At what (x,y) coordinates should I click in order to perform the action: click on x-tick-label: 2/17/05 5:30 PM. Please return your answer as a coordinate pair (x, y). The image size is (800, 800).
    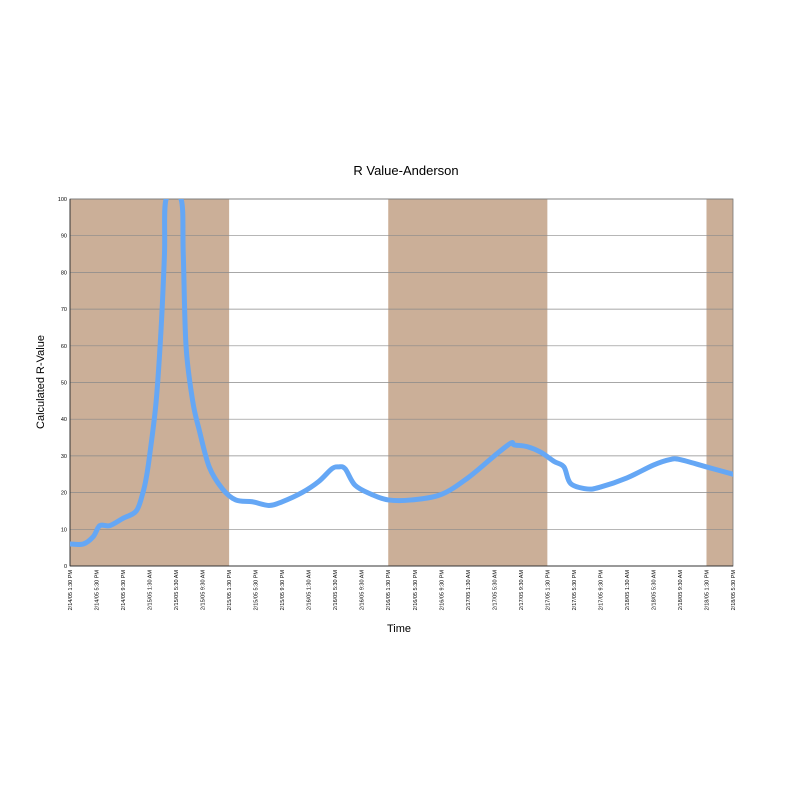
    Looking at the image, I should click on (575, 590).